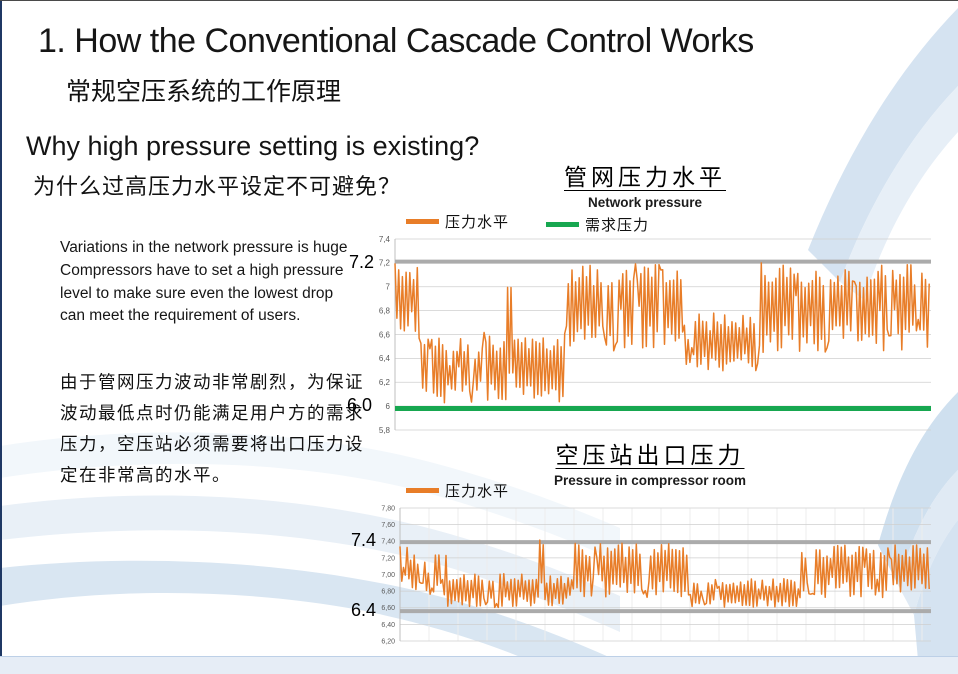 The image size is (958, 674). What do you see at coordinates (362, 262) in the screenshot?
I see `annotation-high-setpoint: 7.2` at bounding box center [362, 262].